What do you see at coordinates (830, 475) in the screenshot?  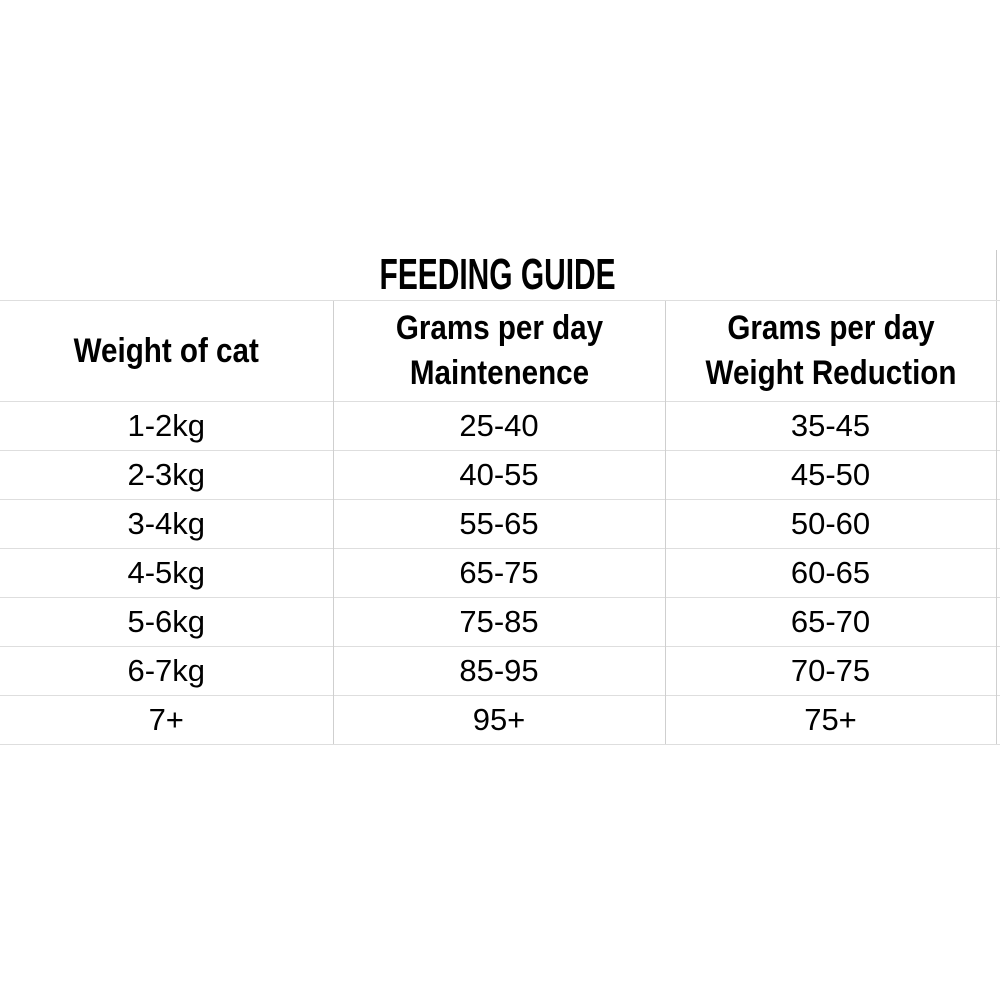 I see `cell-reduction-grams: 45-50` at bounding box center [830, 475].